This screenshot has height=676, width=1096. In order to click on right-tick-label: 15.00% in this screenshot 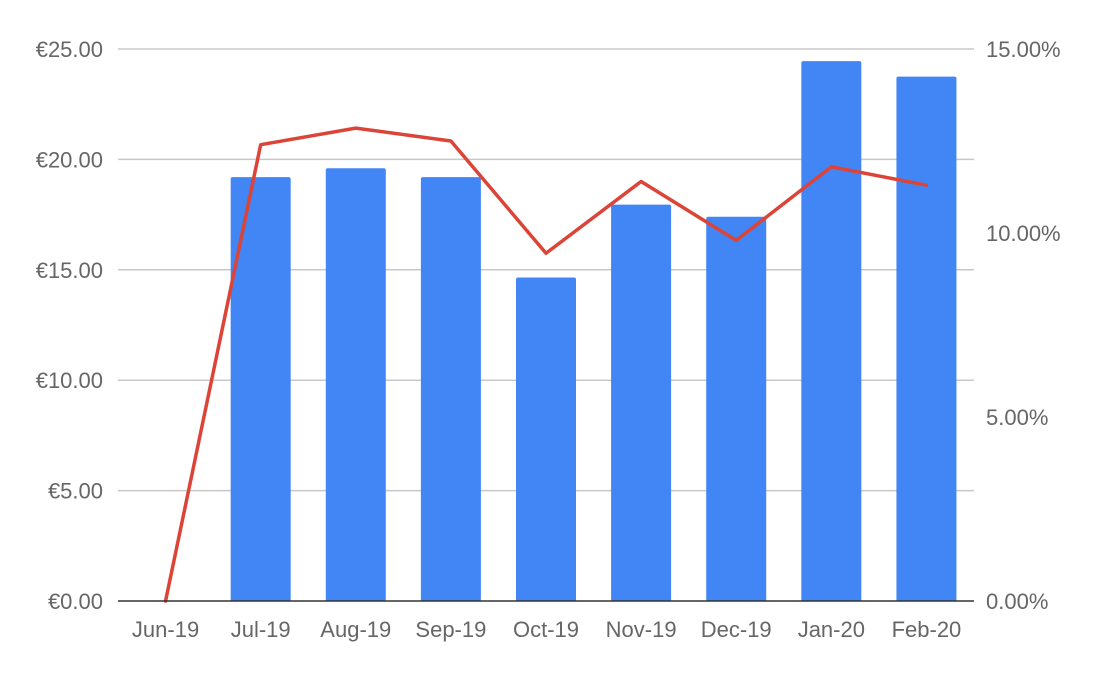, I will do `click(1023, 49)`.